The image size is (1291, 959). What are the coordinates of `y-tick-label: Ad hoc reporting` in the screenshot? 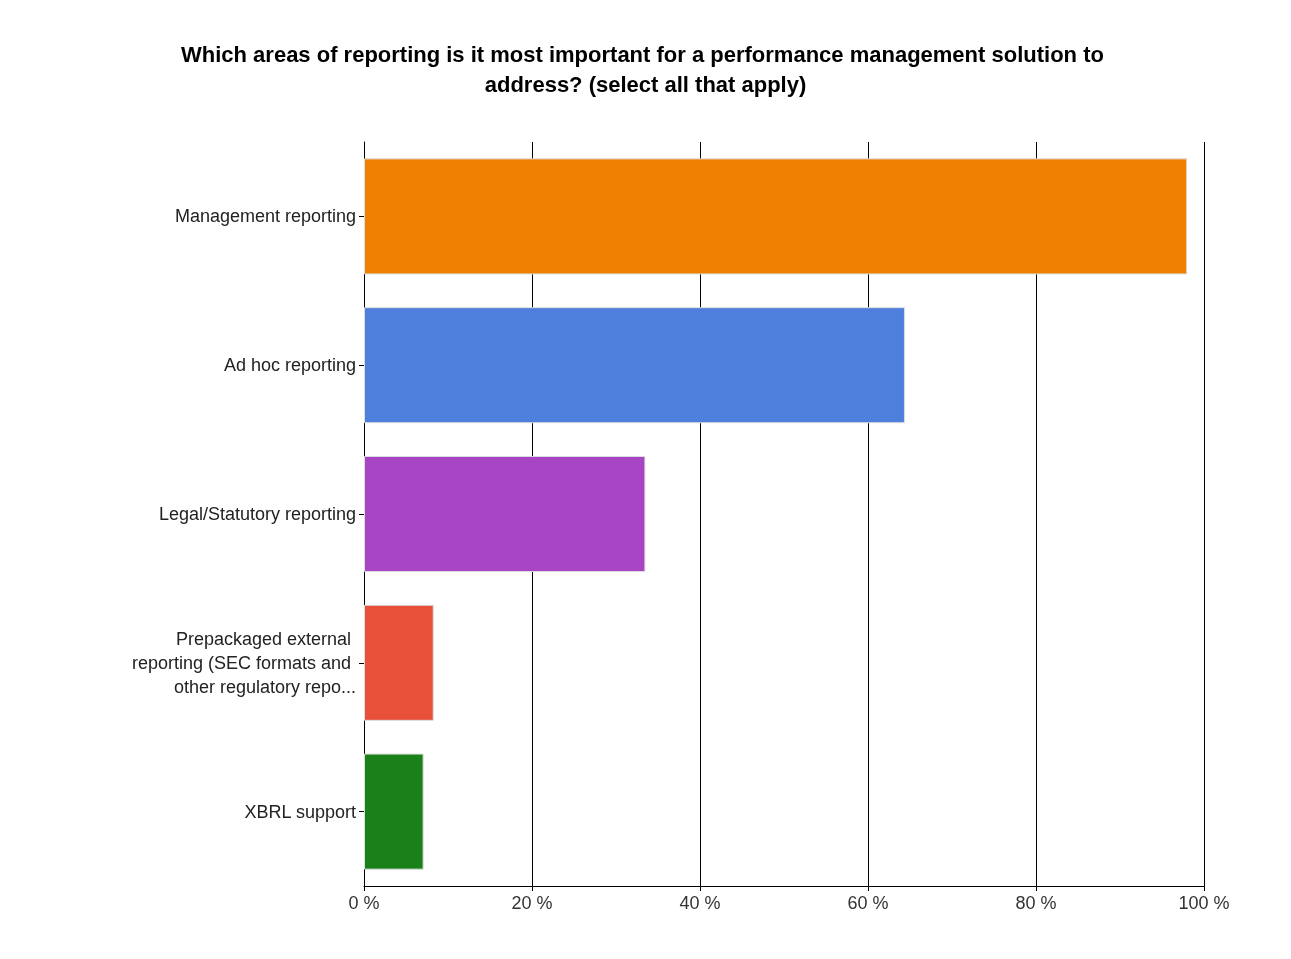 It's located at (289, 365).